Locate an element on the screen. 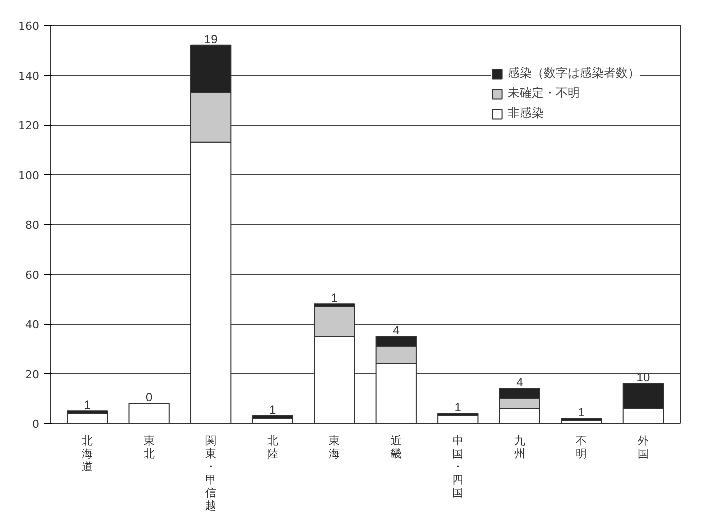 This screenshot has width=704, height=522. x-tick-label: 中国・四国 is located at coordinates (458, 467).